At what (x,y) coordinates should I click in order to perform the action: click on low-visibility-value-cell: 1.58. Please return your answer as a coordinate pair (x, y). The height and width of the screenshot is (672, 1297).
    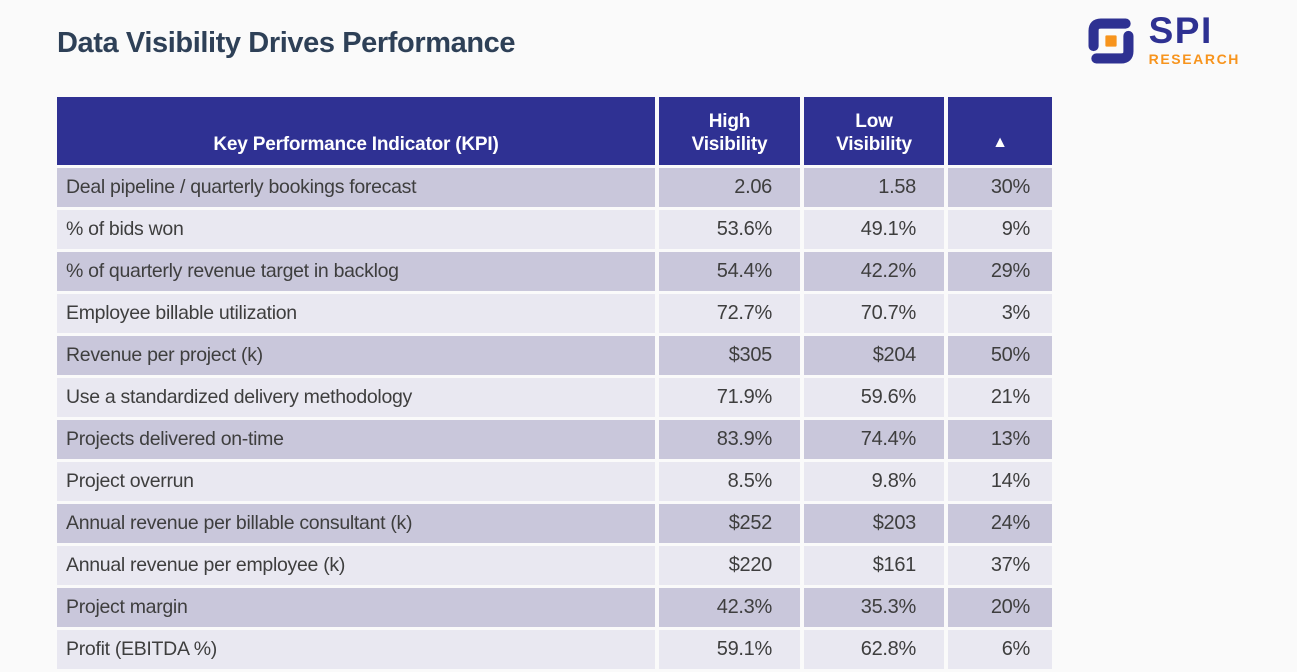
    Looking at the image, I should click on (876, 189).